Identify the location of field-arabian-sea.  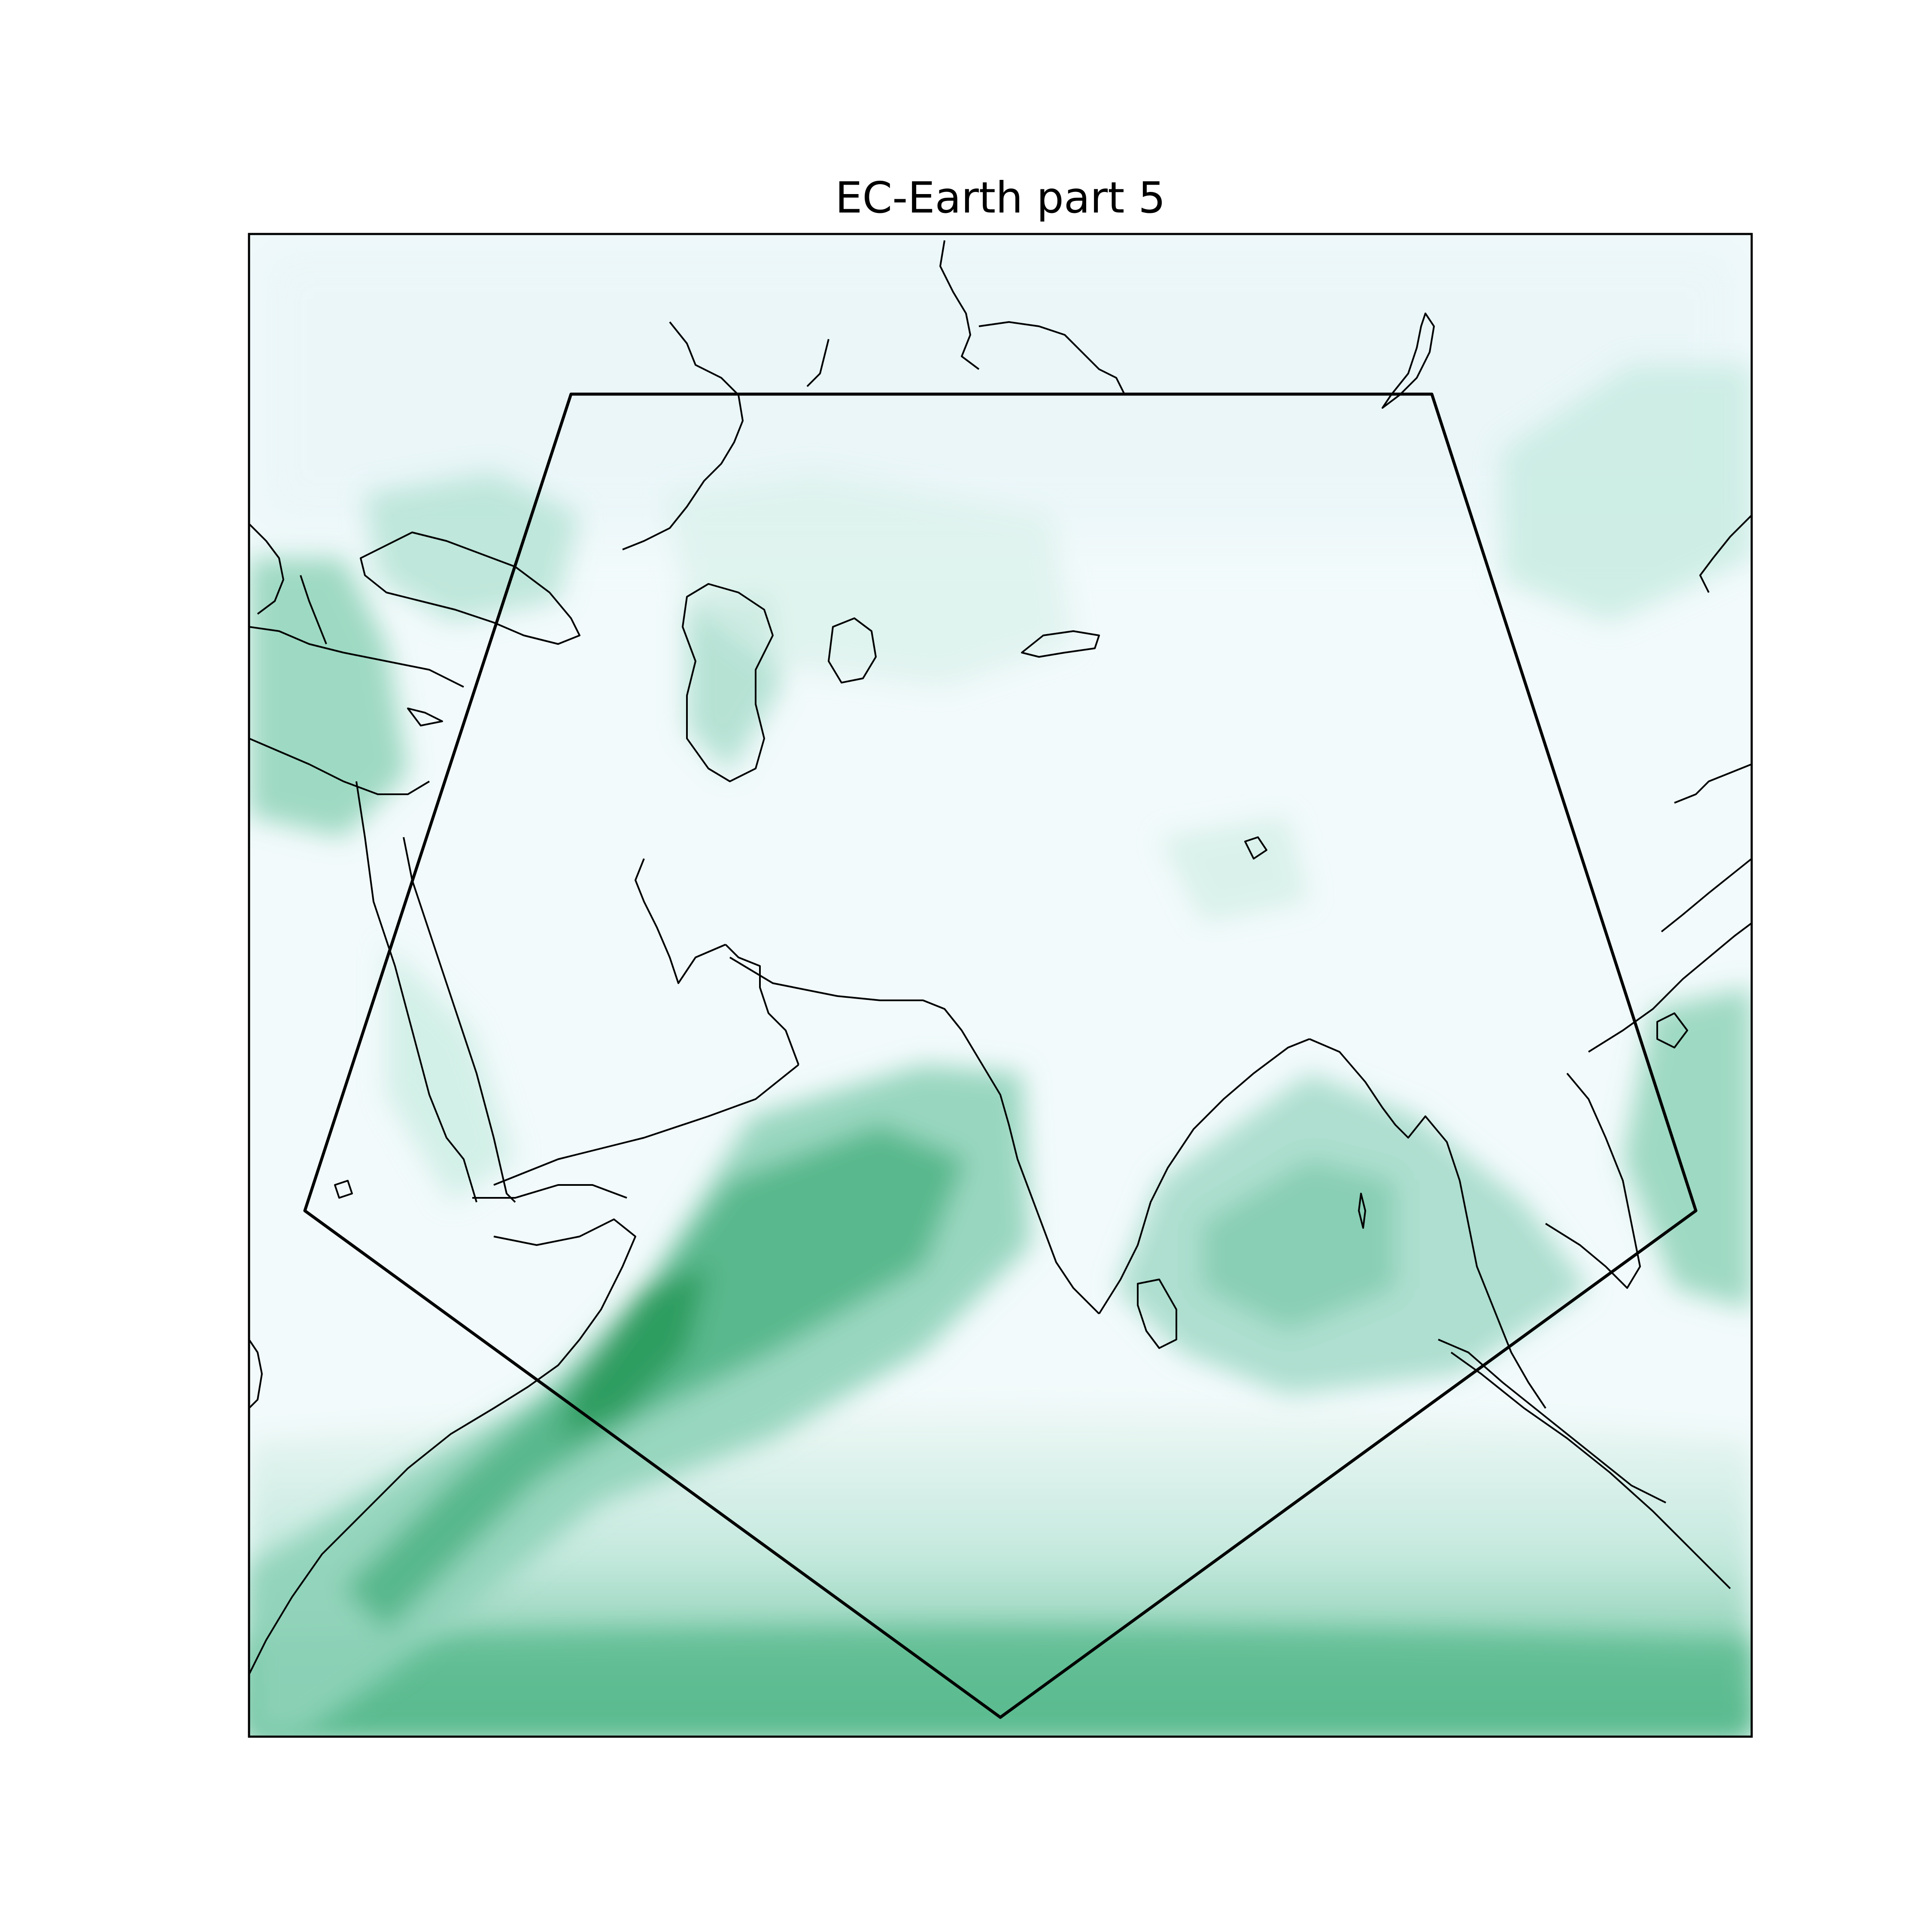
(640, 1401).